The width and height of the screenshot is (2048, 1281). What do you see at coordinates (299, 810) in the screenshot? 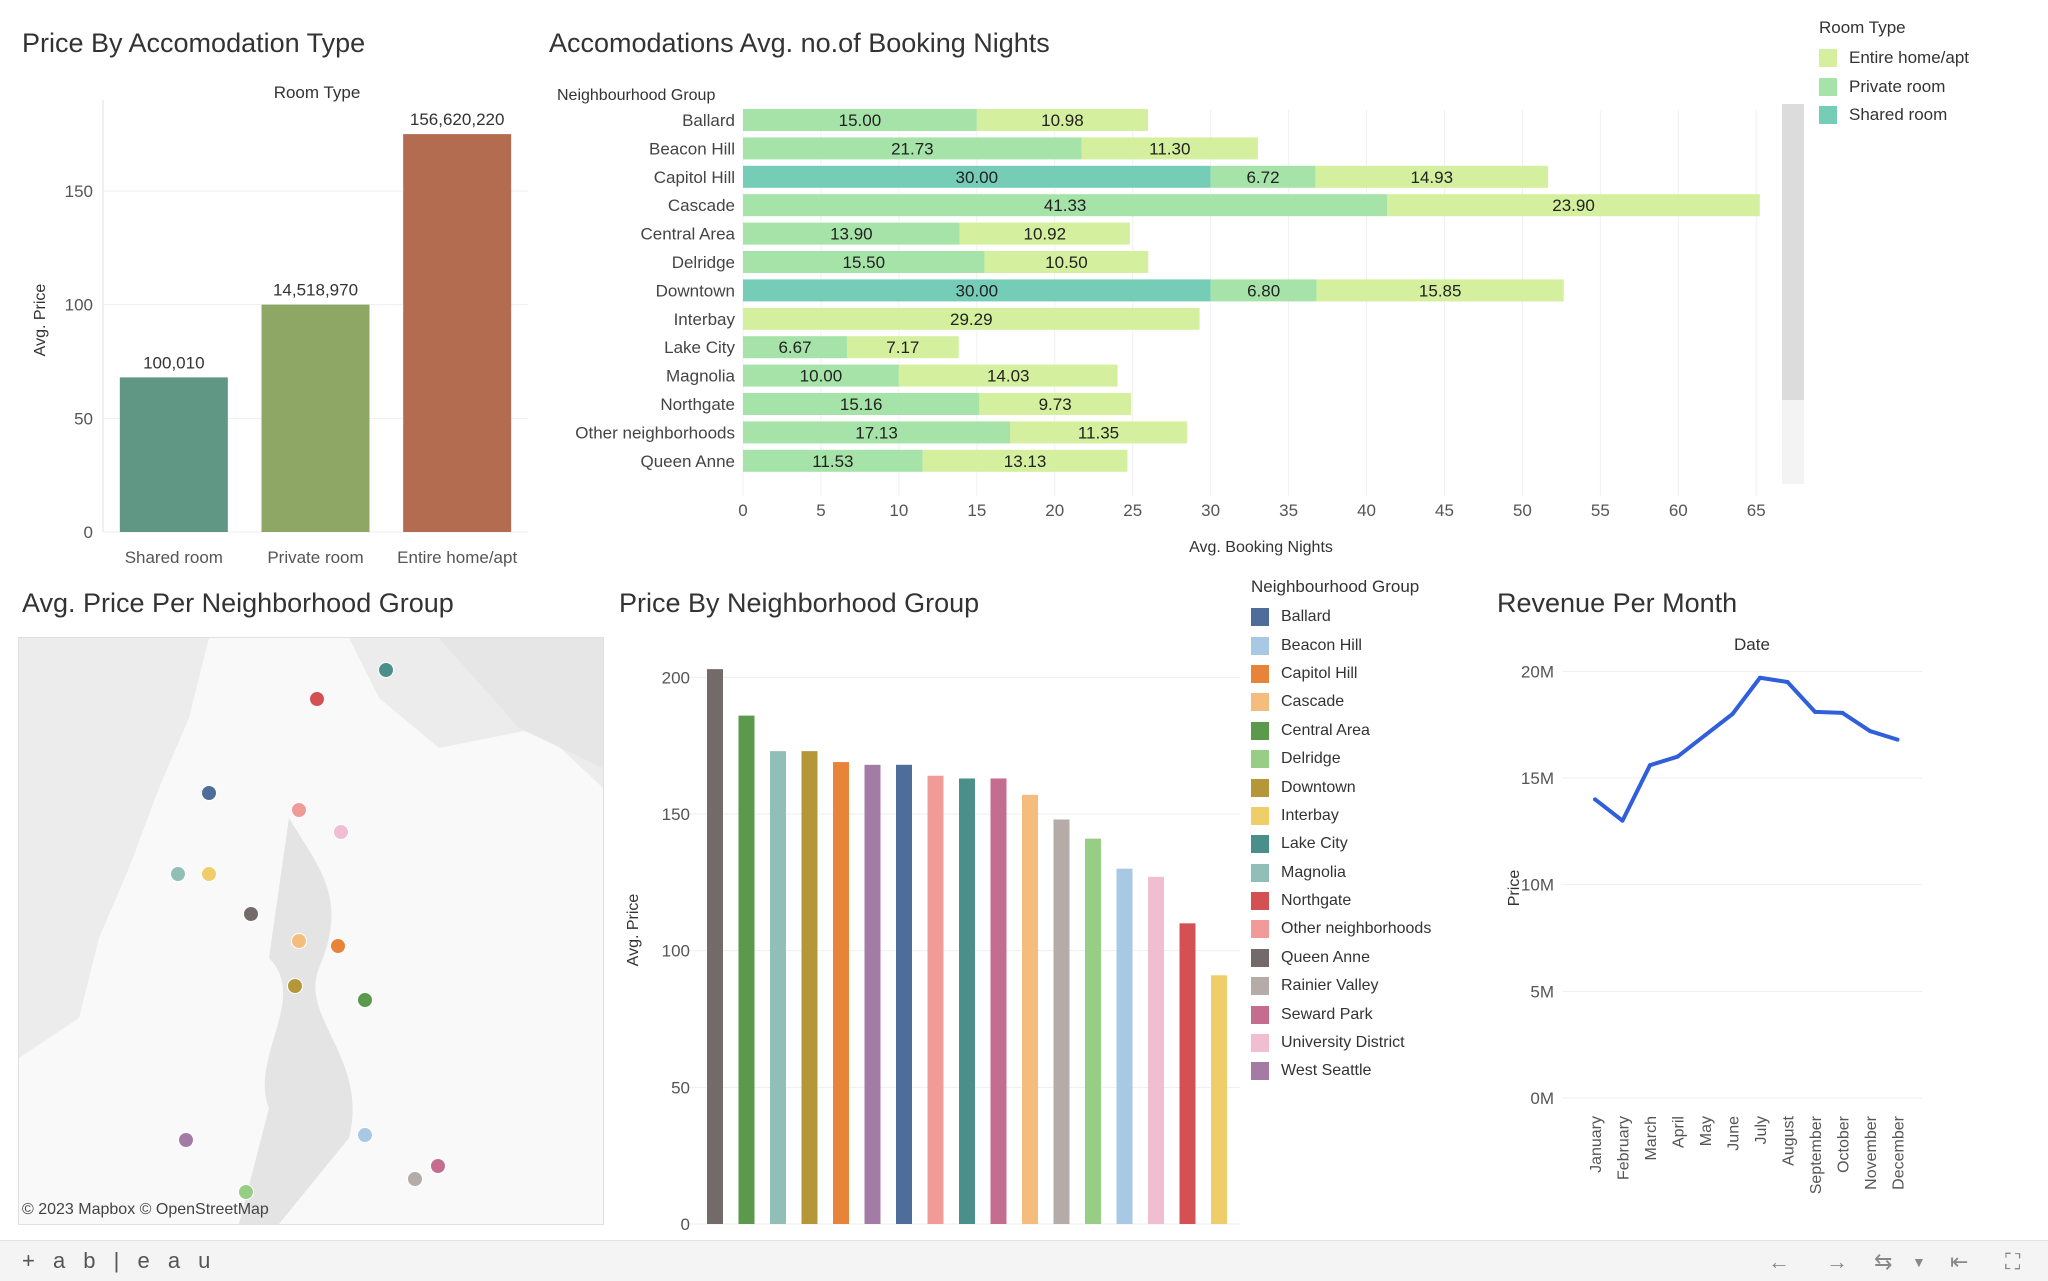
I see `map-marker-other-neighborhoods` at bounding box center [299, 810].